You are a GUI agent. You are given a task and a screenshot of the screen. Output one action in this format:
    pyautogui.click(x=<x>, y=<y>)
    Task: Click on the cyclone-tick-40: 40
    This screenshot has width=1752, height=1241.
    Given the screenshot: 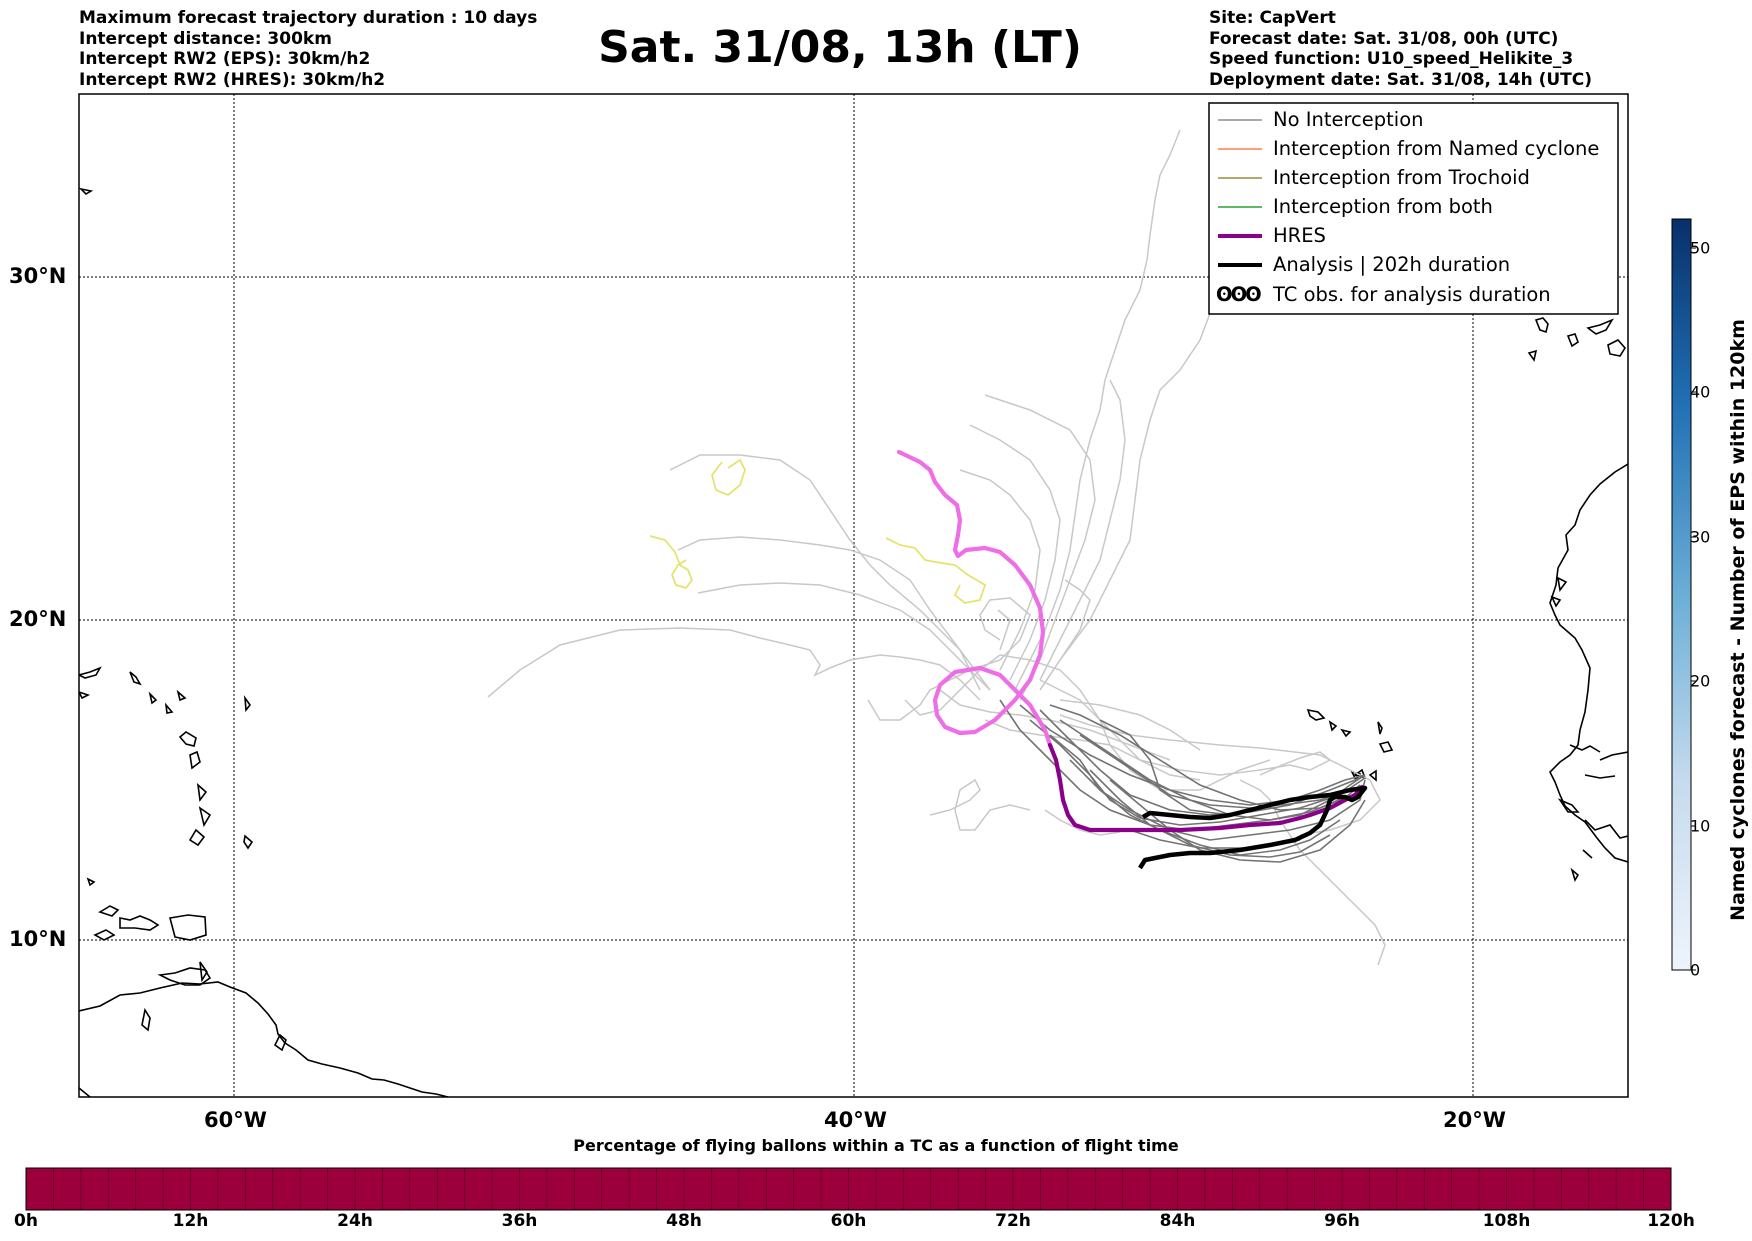 What is the action you would take?
    pyautogui.click(x=1700, y=392)
    